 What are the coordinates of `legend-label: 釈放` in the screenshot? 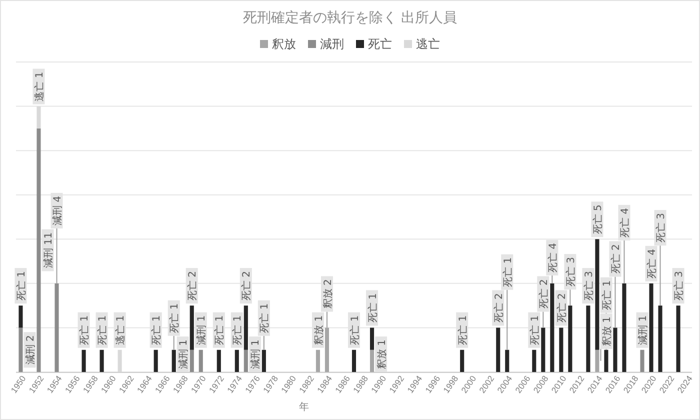 It's located at (284, 44).